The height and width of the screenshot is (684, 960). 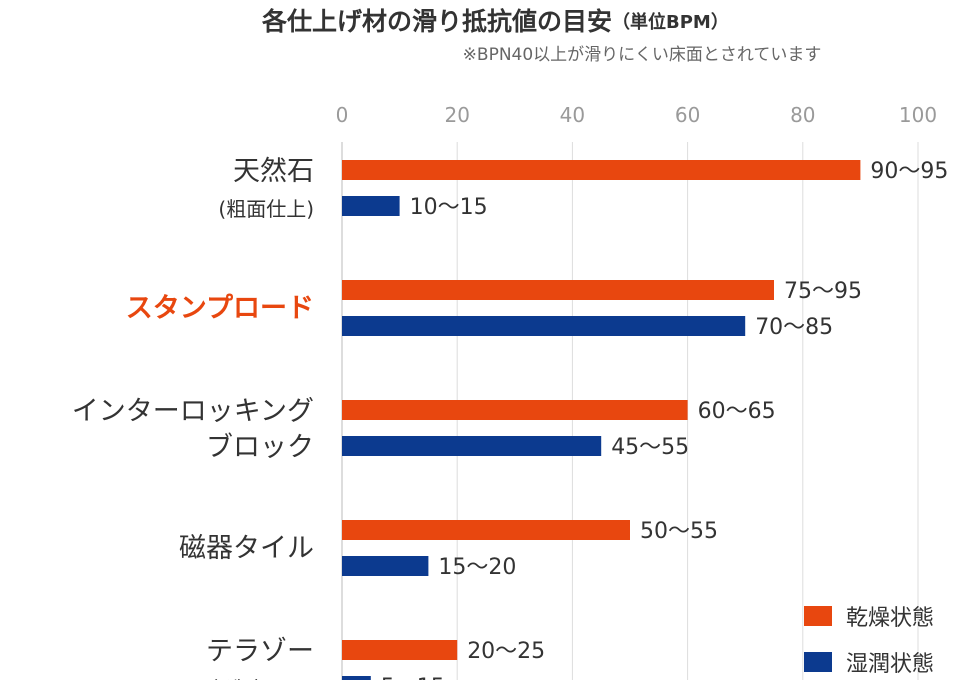 I want to click on category-label: インターロッキング, so click(x=193, y=411).